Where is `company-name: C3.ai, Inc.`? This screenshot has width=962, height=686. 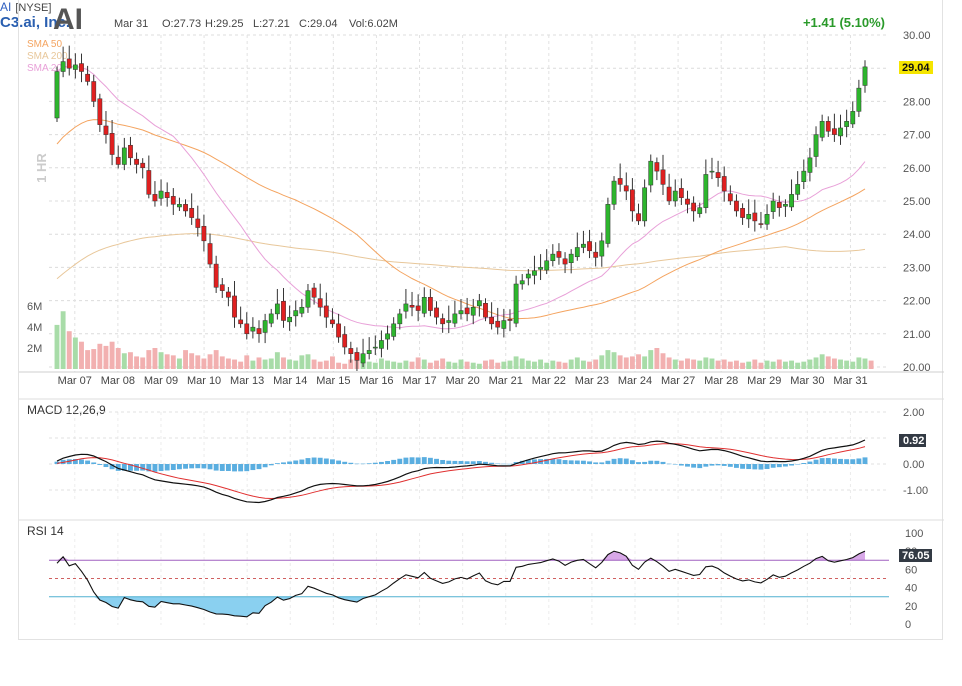 company-name: C3.ai, Inc. is located at coordinates (35, 22).